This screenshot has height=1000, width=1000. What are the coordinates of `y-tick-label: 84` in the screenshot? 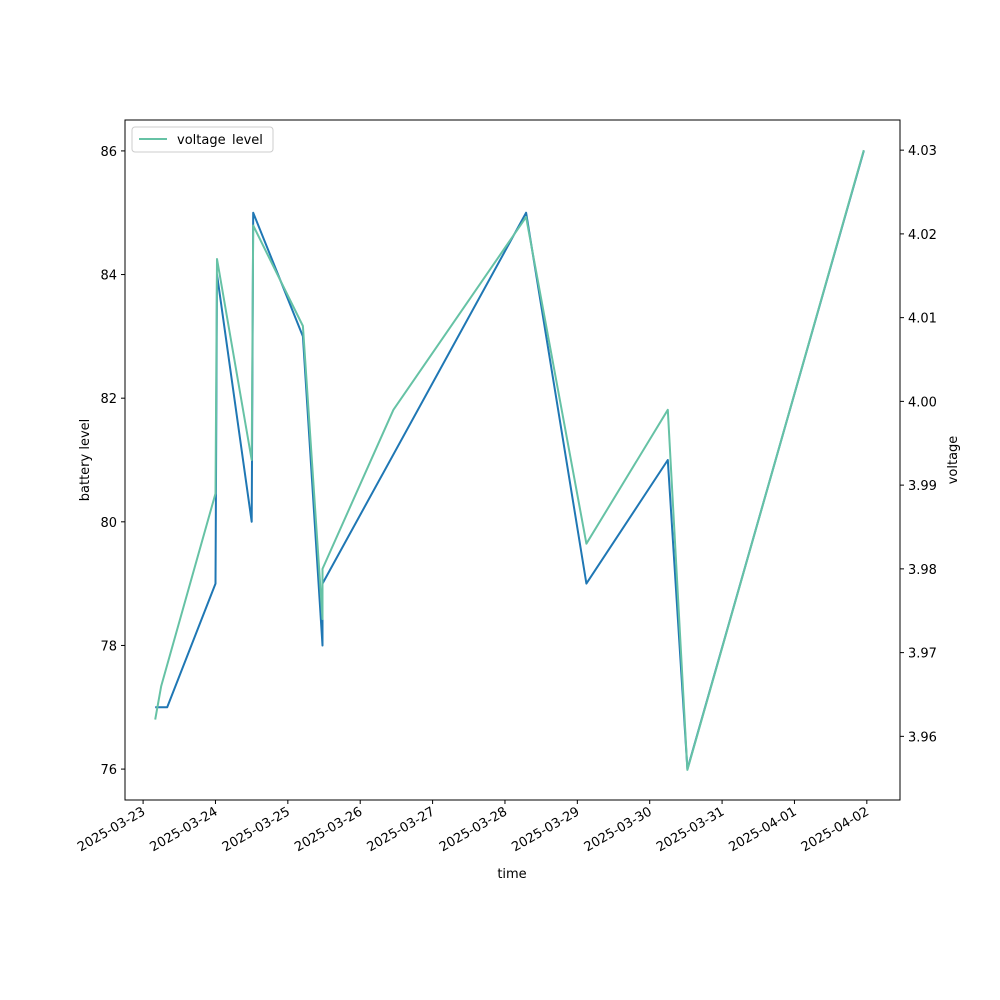 It's located at (108, 276).